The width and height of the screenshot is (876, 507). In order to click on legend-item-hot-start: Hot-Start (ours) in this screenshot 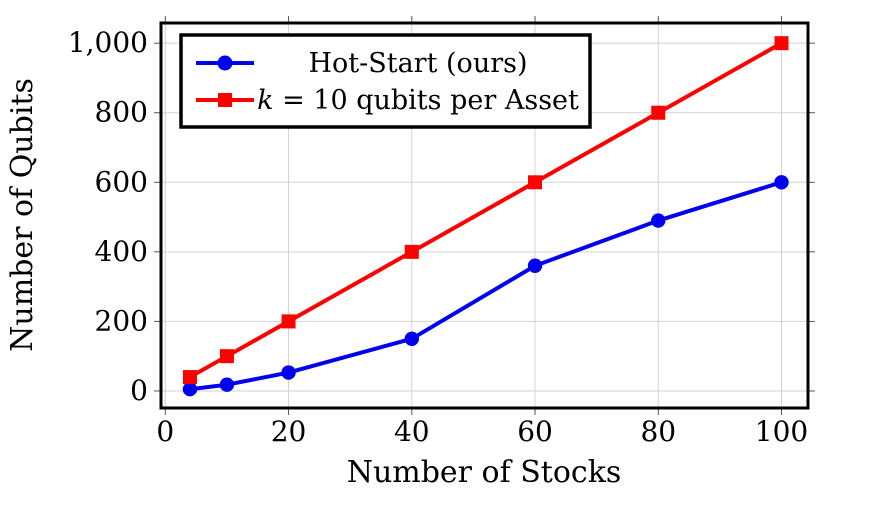, I will do `click(362, 63)`.